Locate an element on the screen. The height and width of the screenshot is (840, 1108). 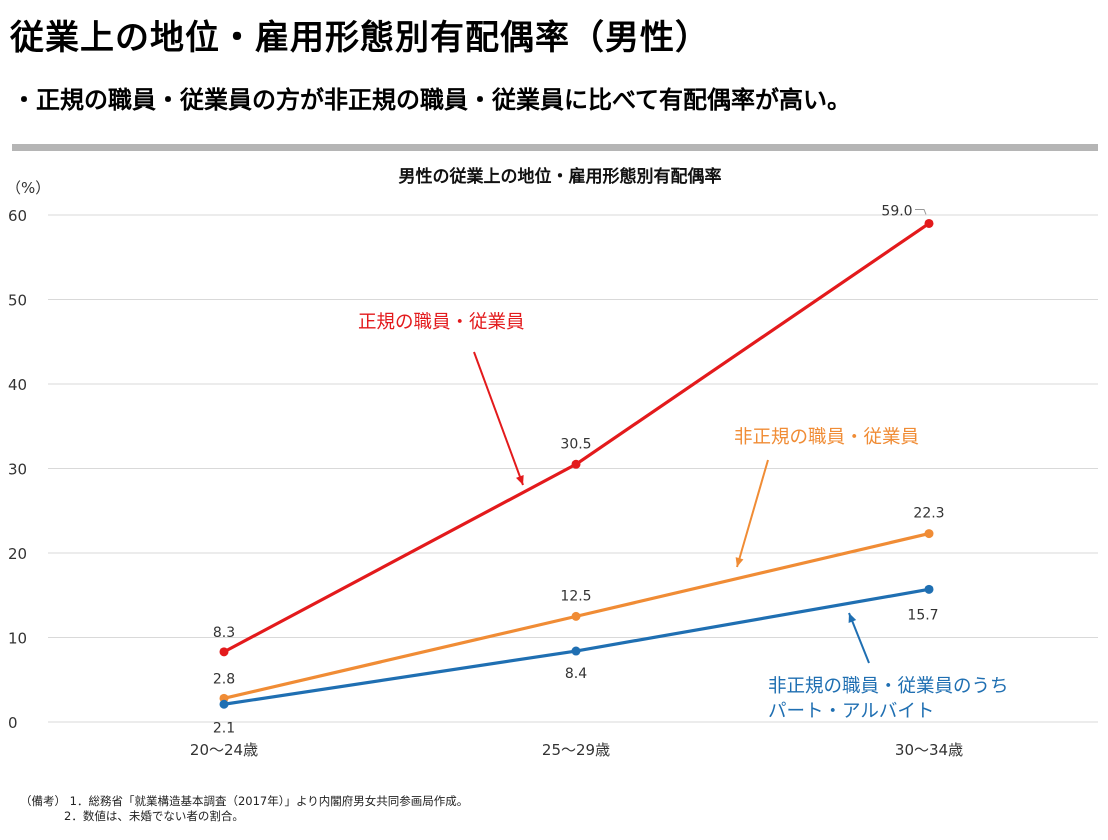
data-label: 15.7 is located at coordinates (922, 615).